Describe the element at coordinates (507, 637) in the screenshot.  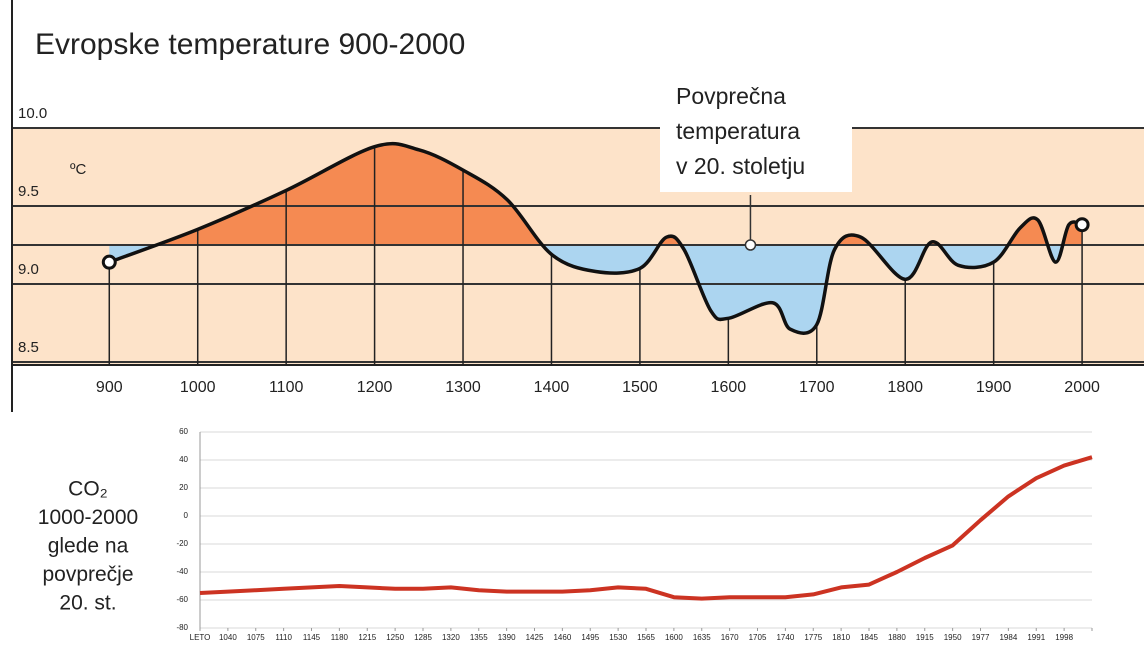
I see `x-tick-label: 1390` at that location.